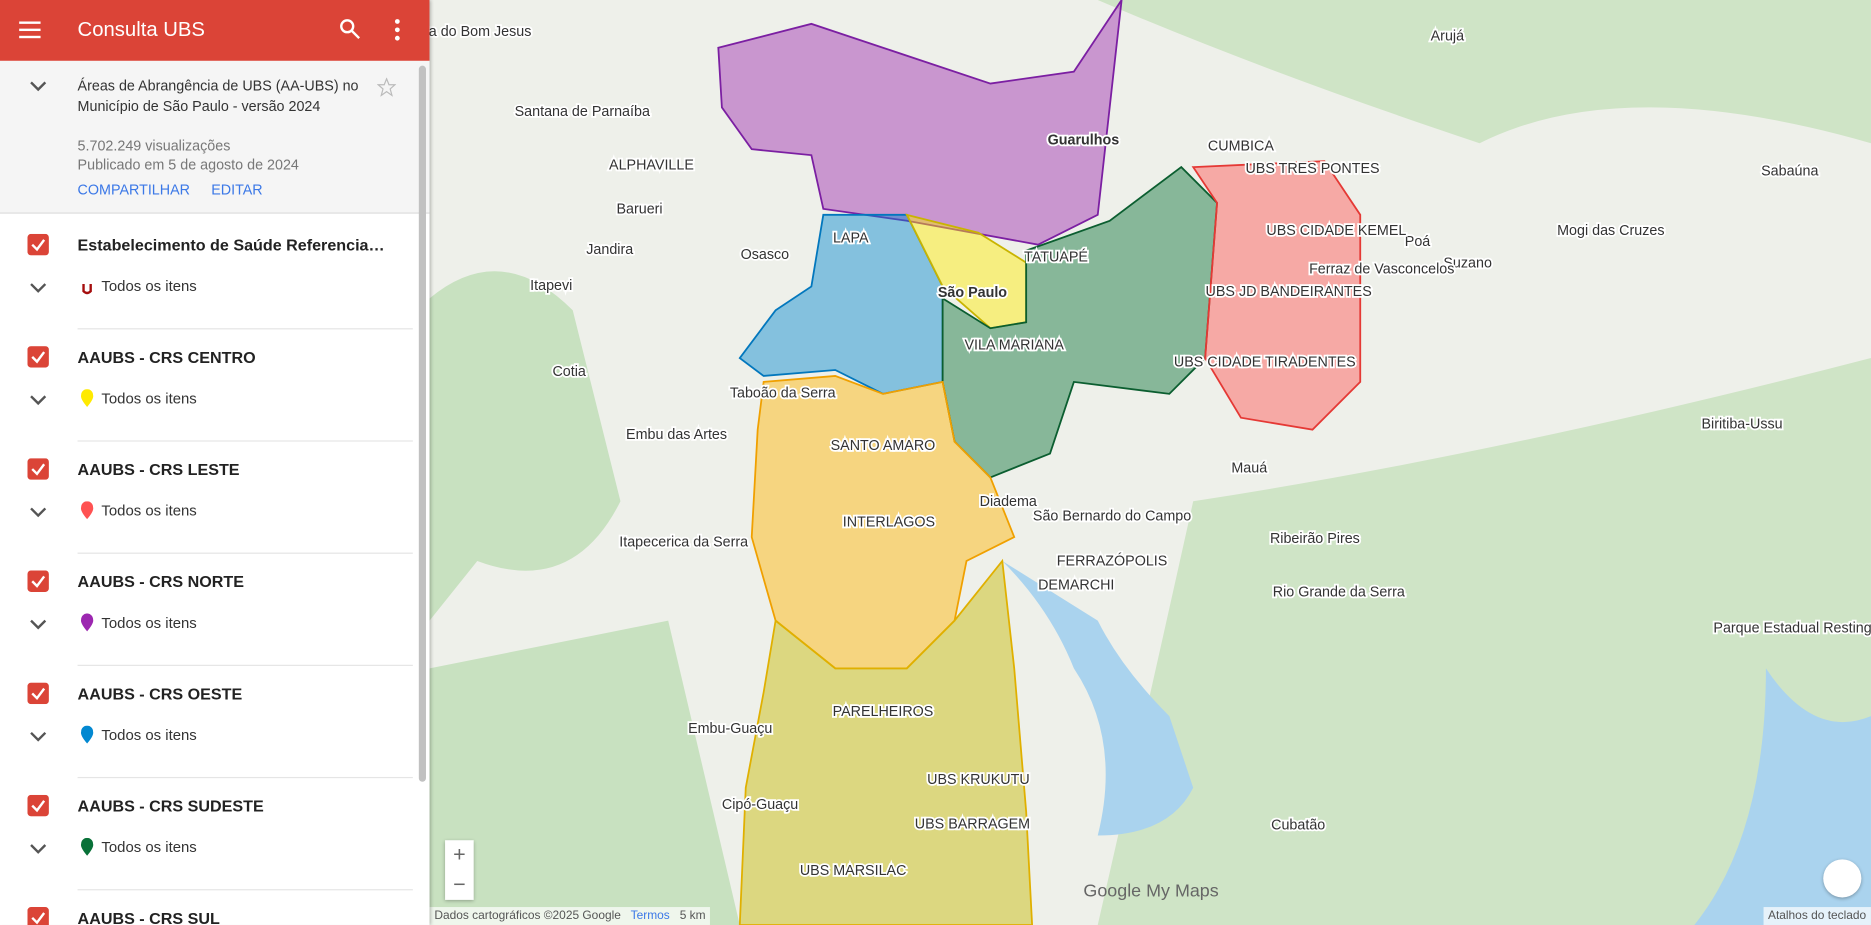 The width and height of the screenshot is (1871, 925). Describe the element at coordinates (215, 834) in the screenshot. I see `layer: AAUBS - CRS SUDESTE Todos os itens` at that location.